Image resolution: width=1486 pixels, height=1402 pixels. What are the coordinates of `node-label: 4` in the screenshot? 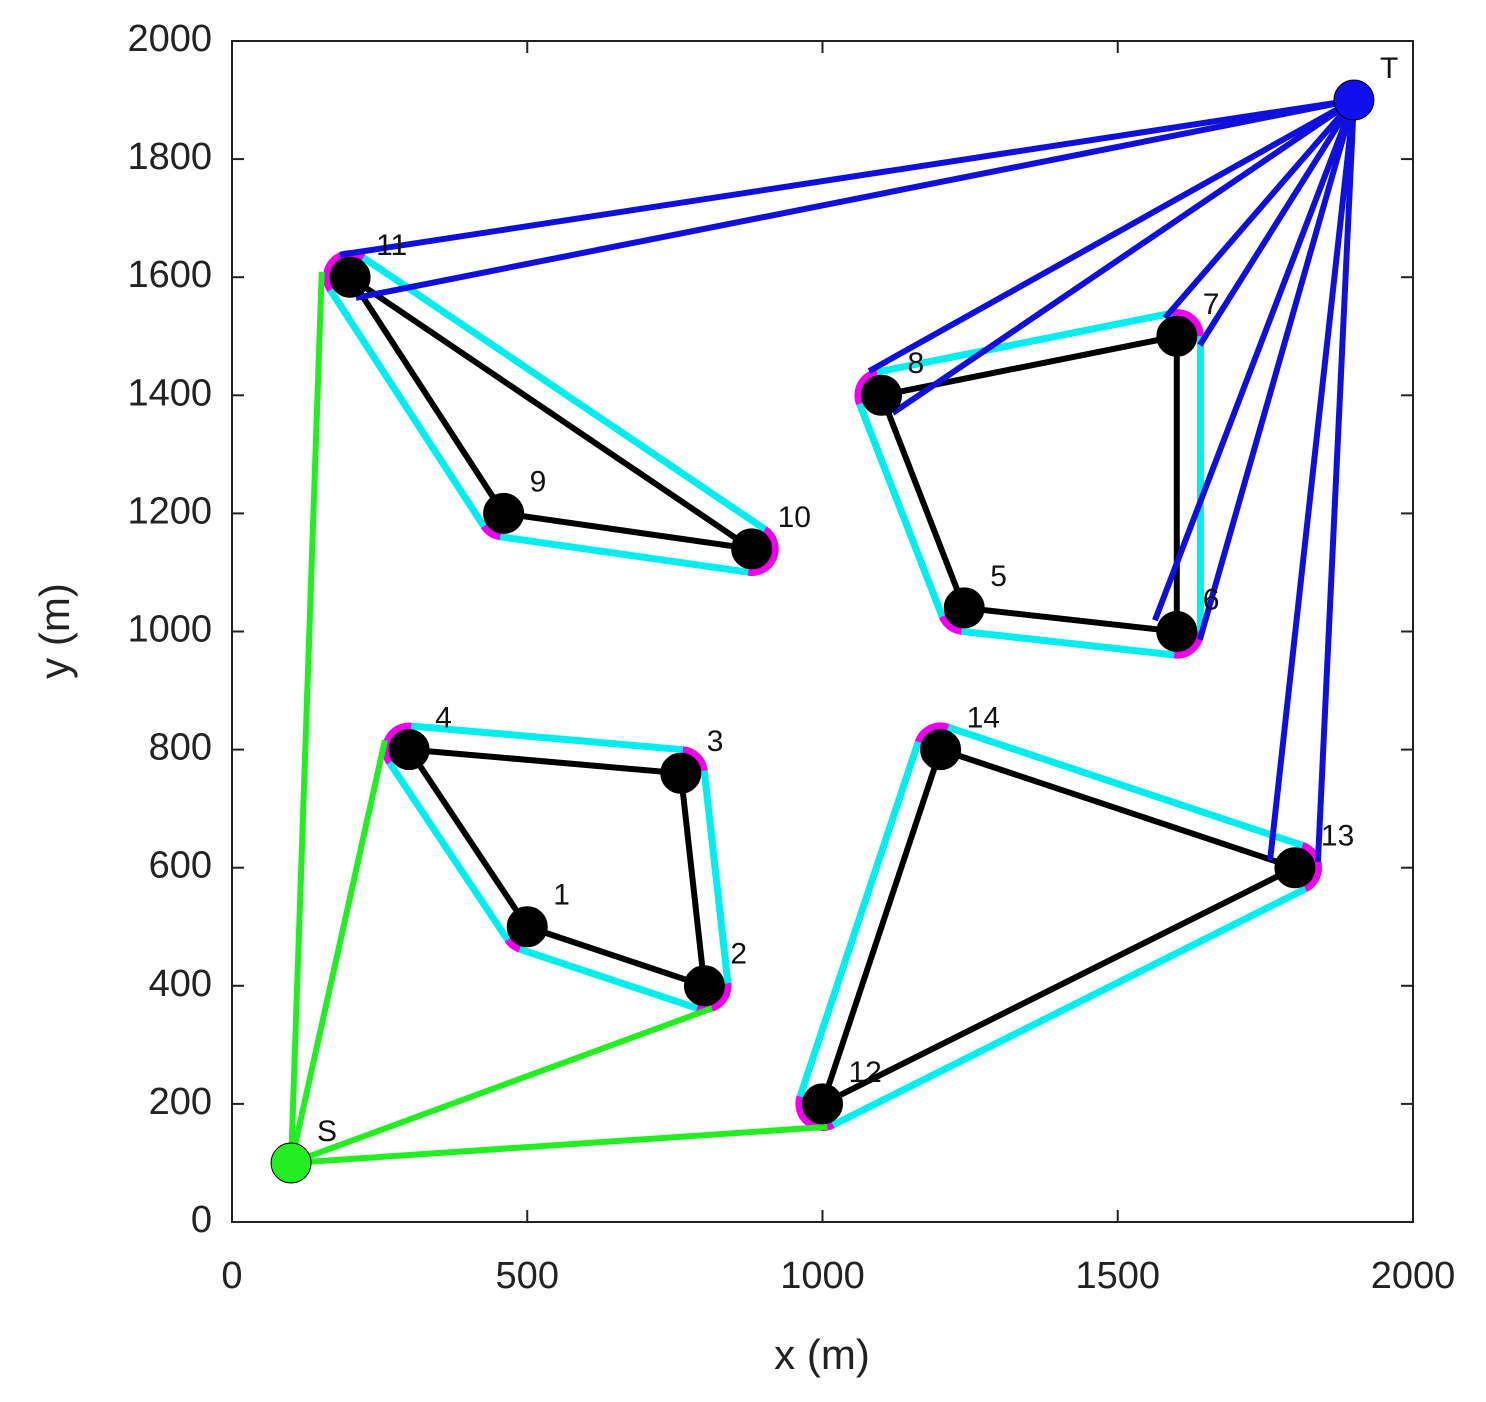 It's located at (443, 718).